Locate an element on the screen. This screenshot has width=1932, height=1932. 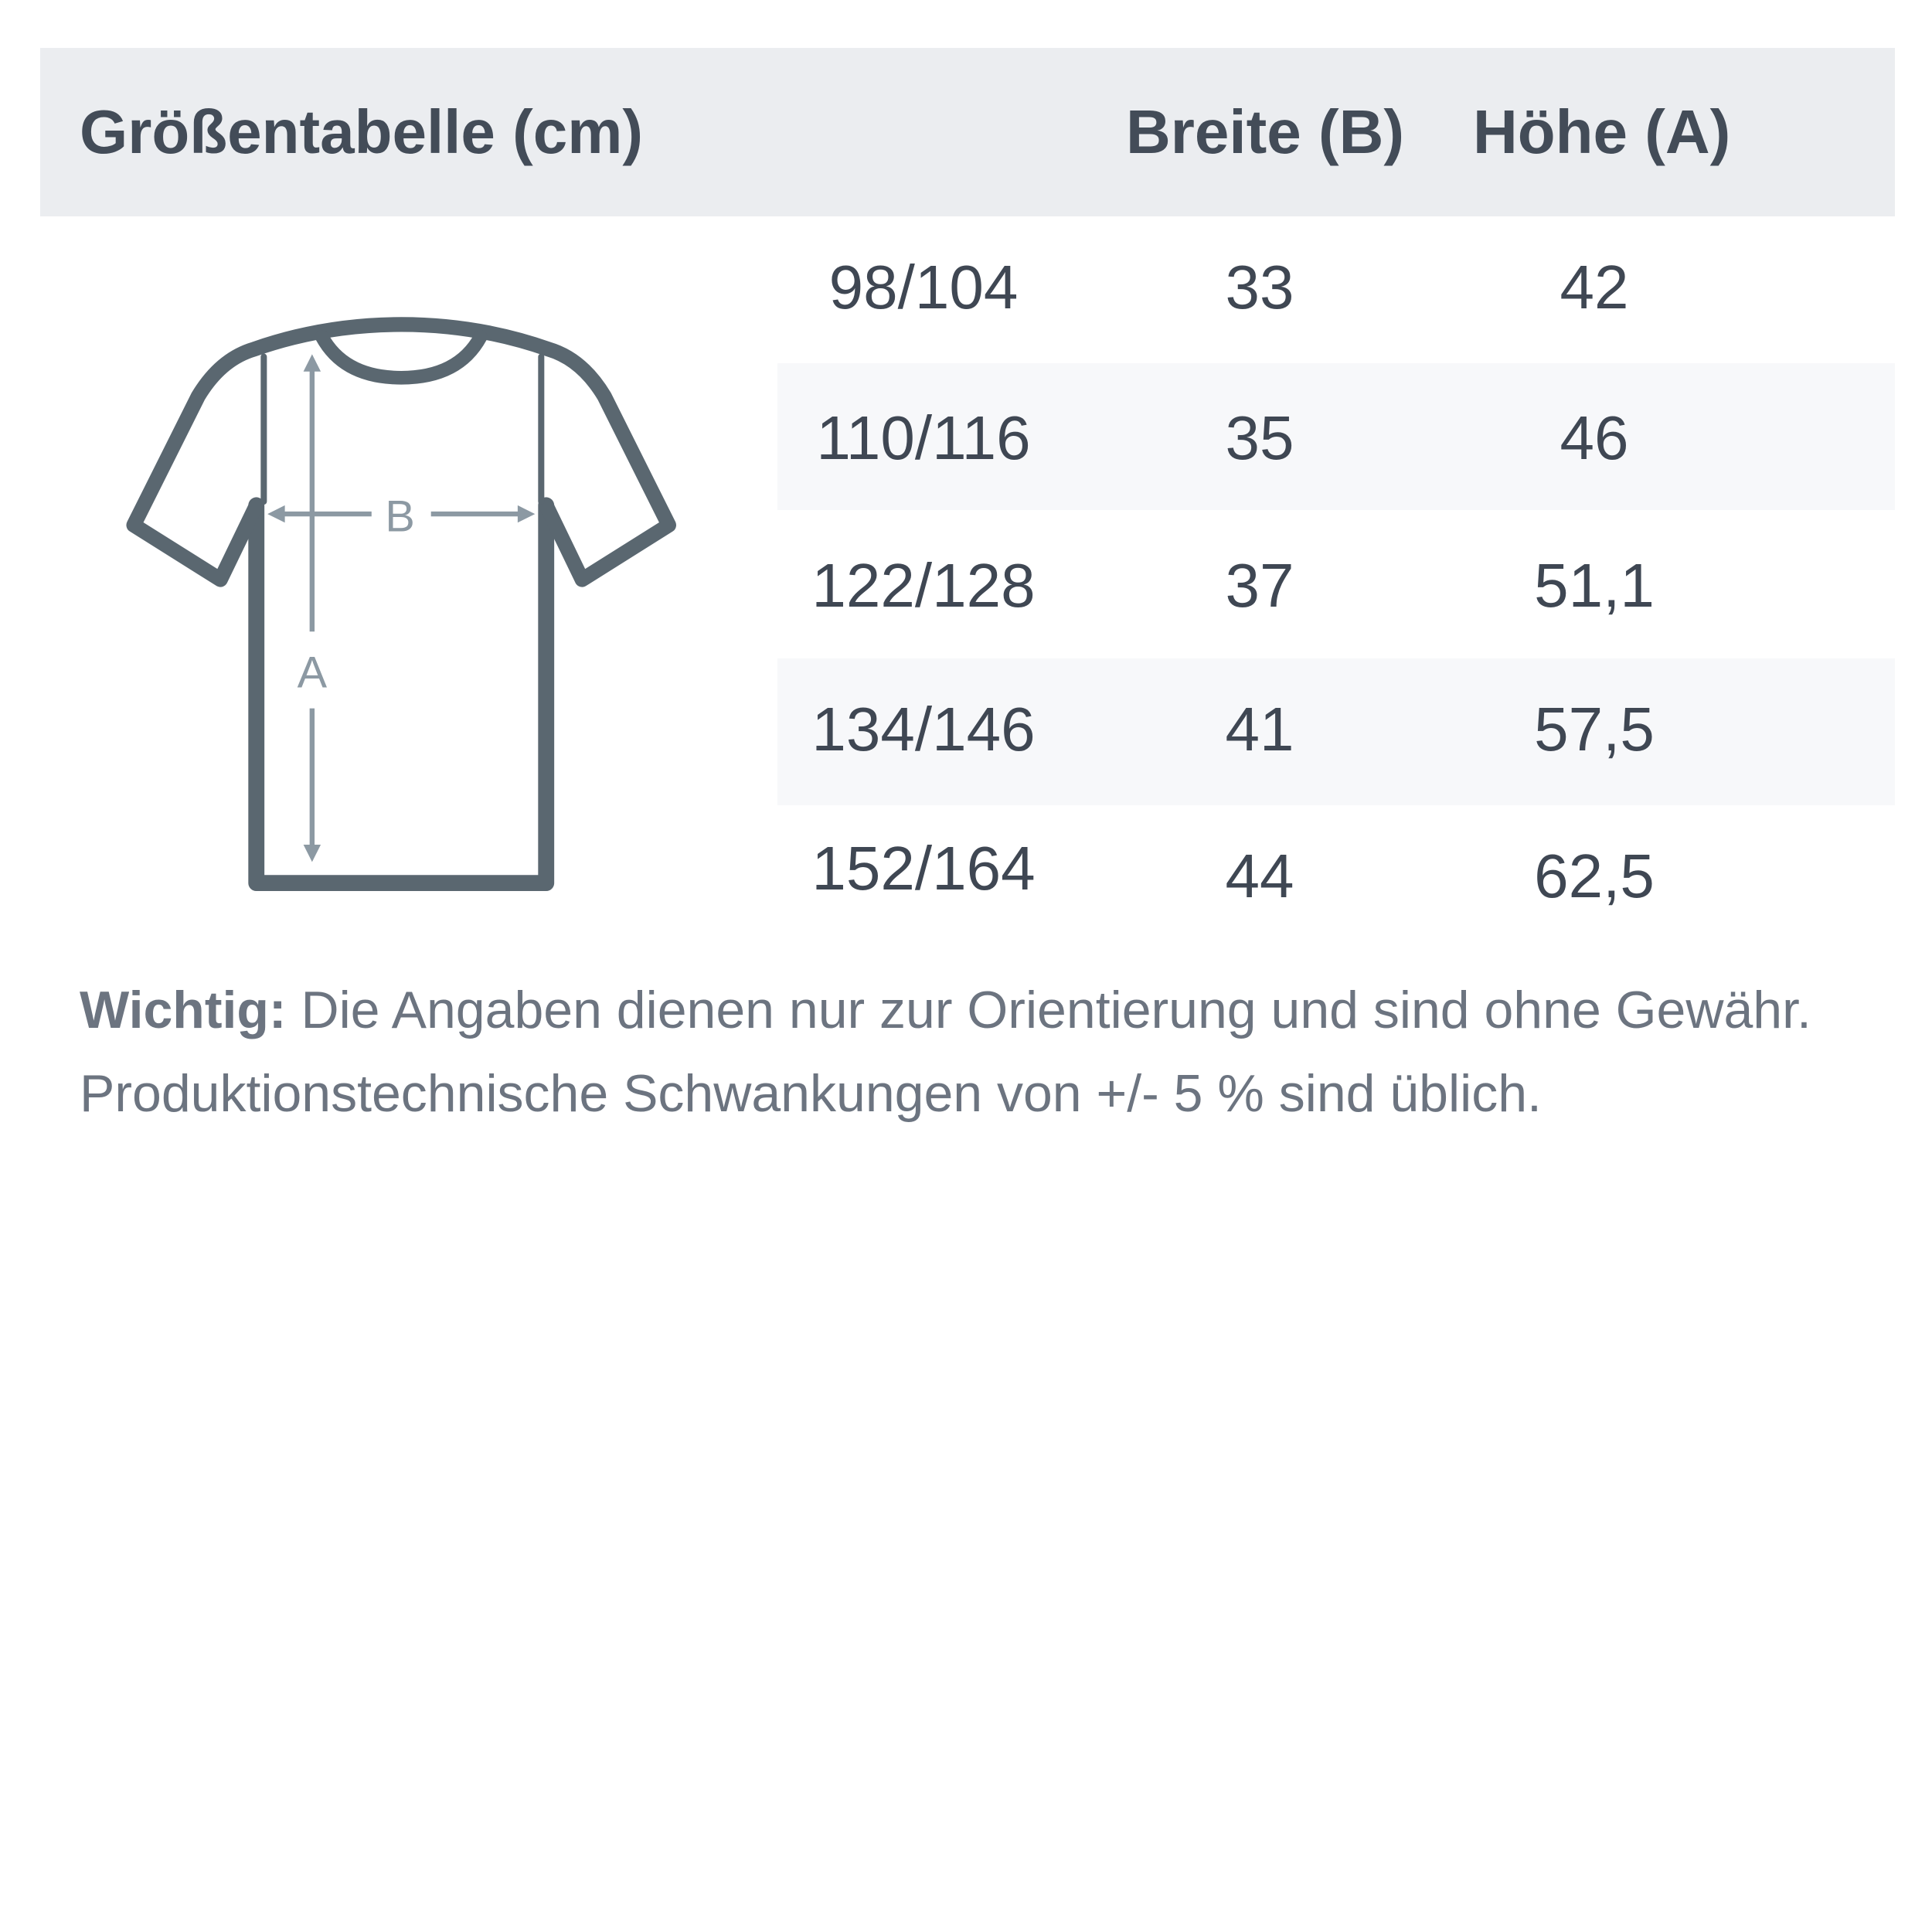
size-cell: 134/146 is located at coordinates (923, 730).